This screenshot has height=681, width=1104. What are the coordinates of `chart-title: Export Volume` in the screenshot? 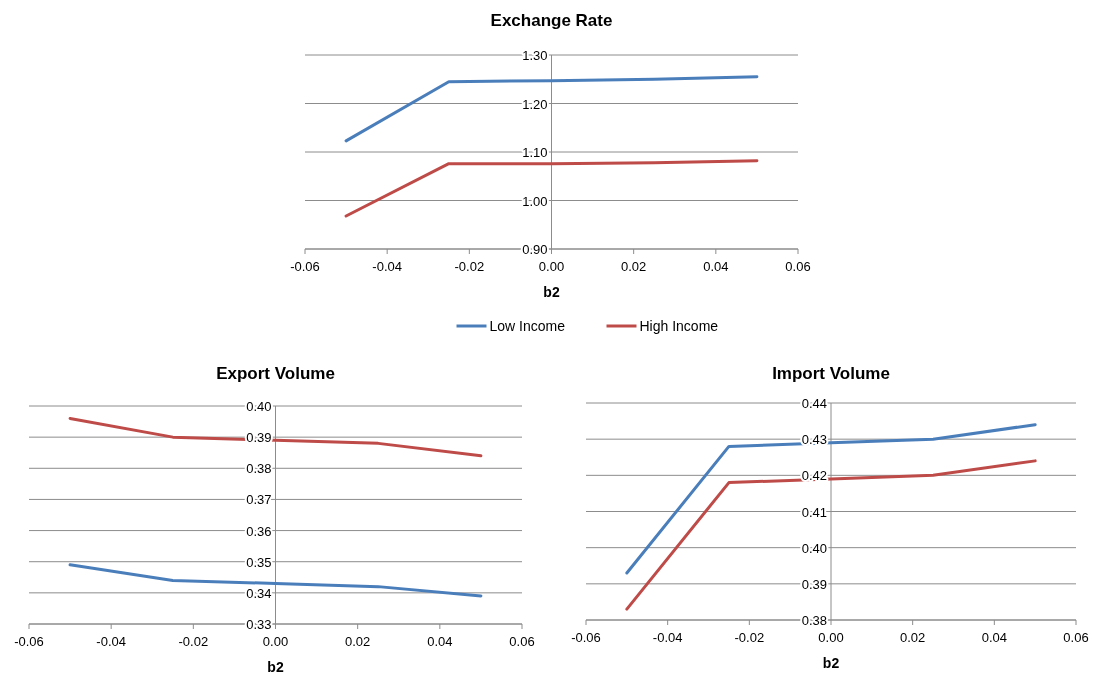 It's located at (275, 373).